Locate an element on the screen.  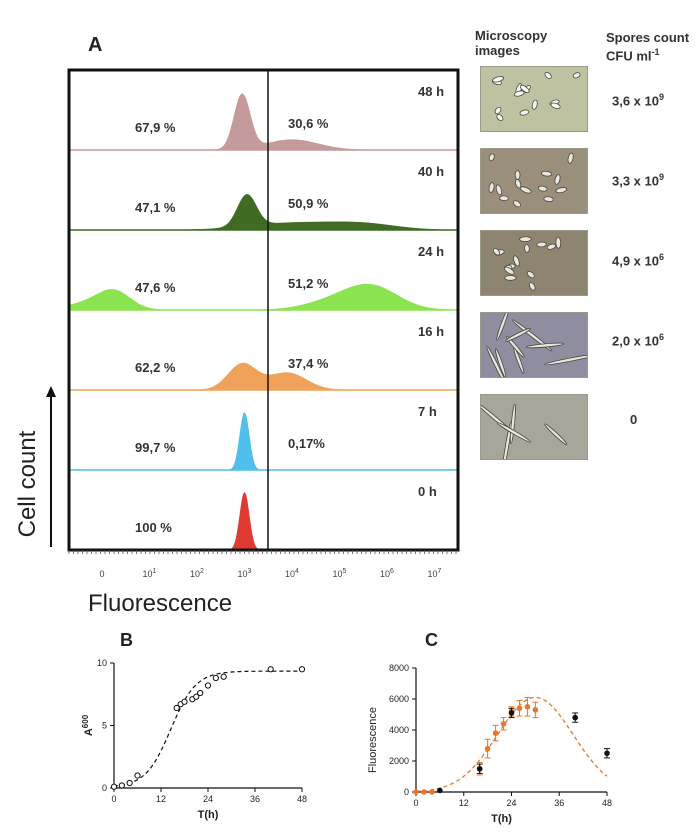
x-tick-label: 36 is located at coordinates (255, 799).